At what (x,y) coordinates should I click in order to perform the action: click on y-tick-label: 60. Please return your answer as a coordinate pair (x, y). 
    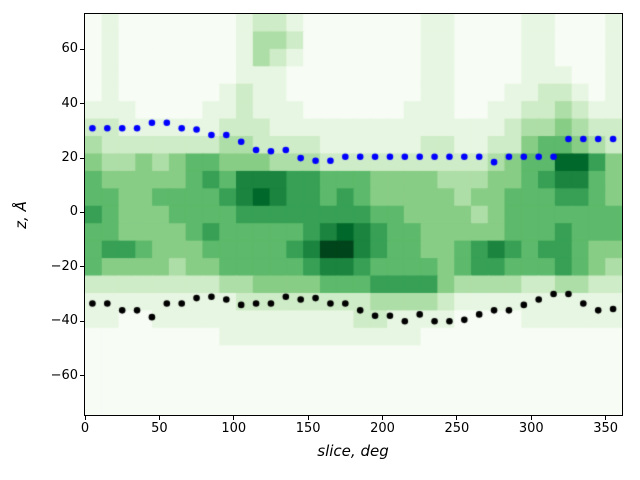
    Looking at the image, I should click on (69, 49).